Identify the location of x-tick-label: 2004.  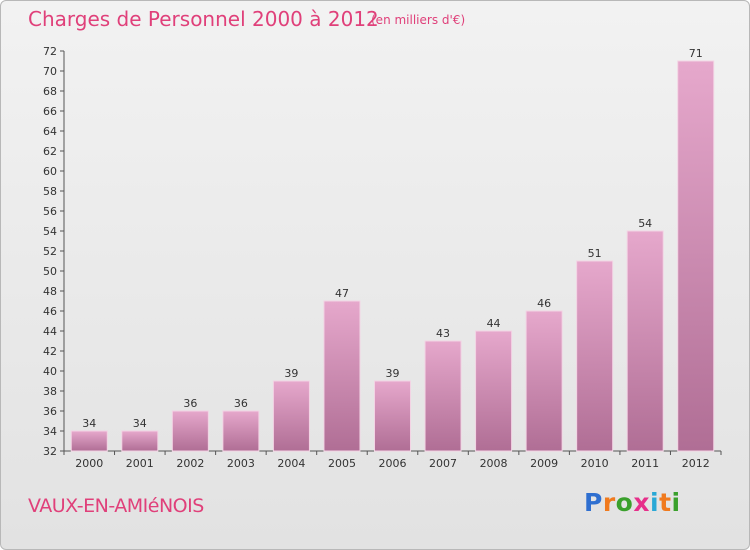
(291, 463).